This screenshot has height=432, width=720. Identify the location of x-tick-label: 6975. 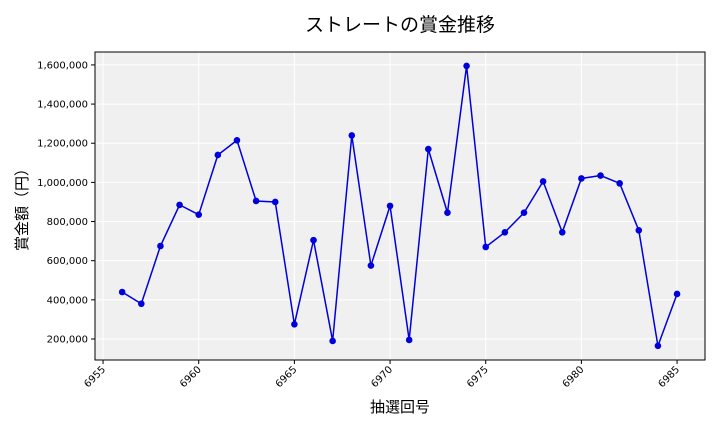
(478, 377).